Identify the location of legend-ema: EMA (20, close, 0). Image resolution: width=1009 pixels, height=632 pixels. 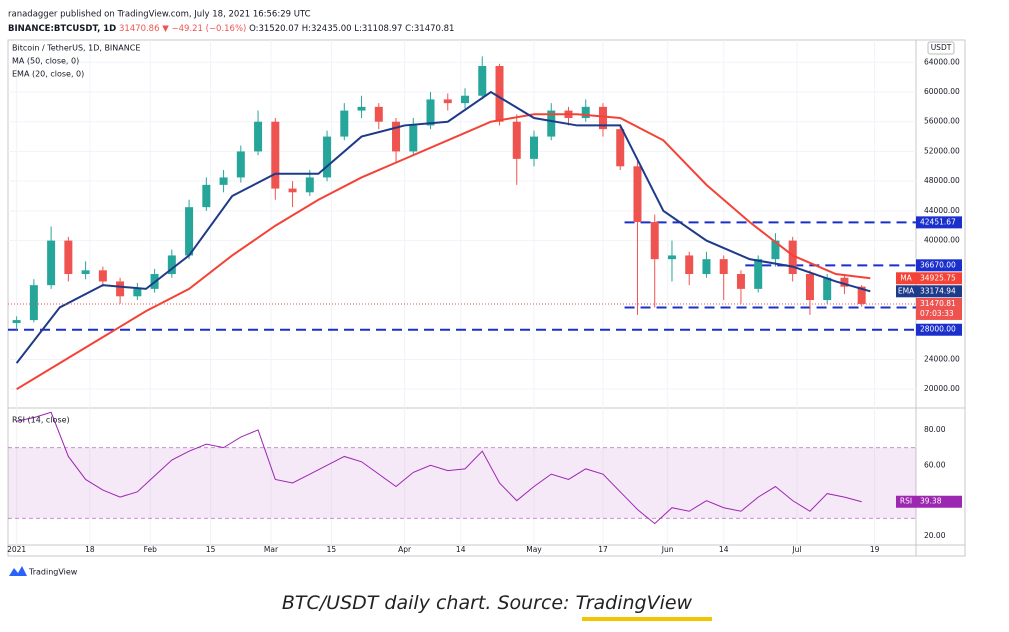
(48, 74).